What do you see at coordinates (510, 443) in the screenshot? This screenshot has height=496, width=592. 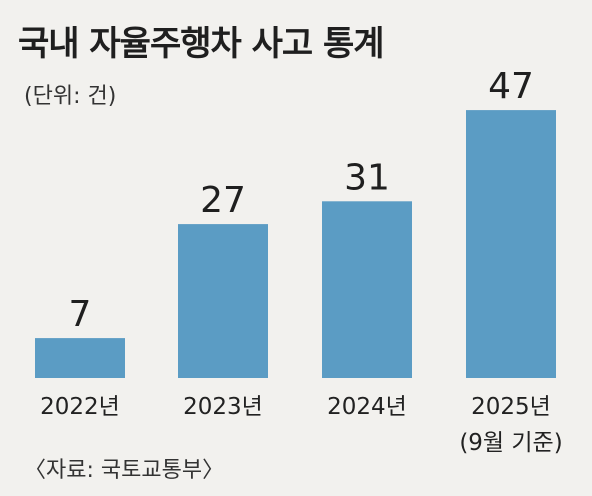 I see `category-note-2025년: (9월 기준)` at bounding box center [510, 443].